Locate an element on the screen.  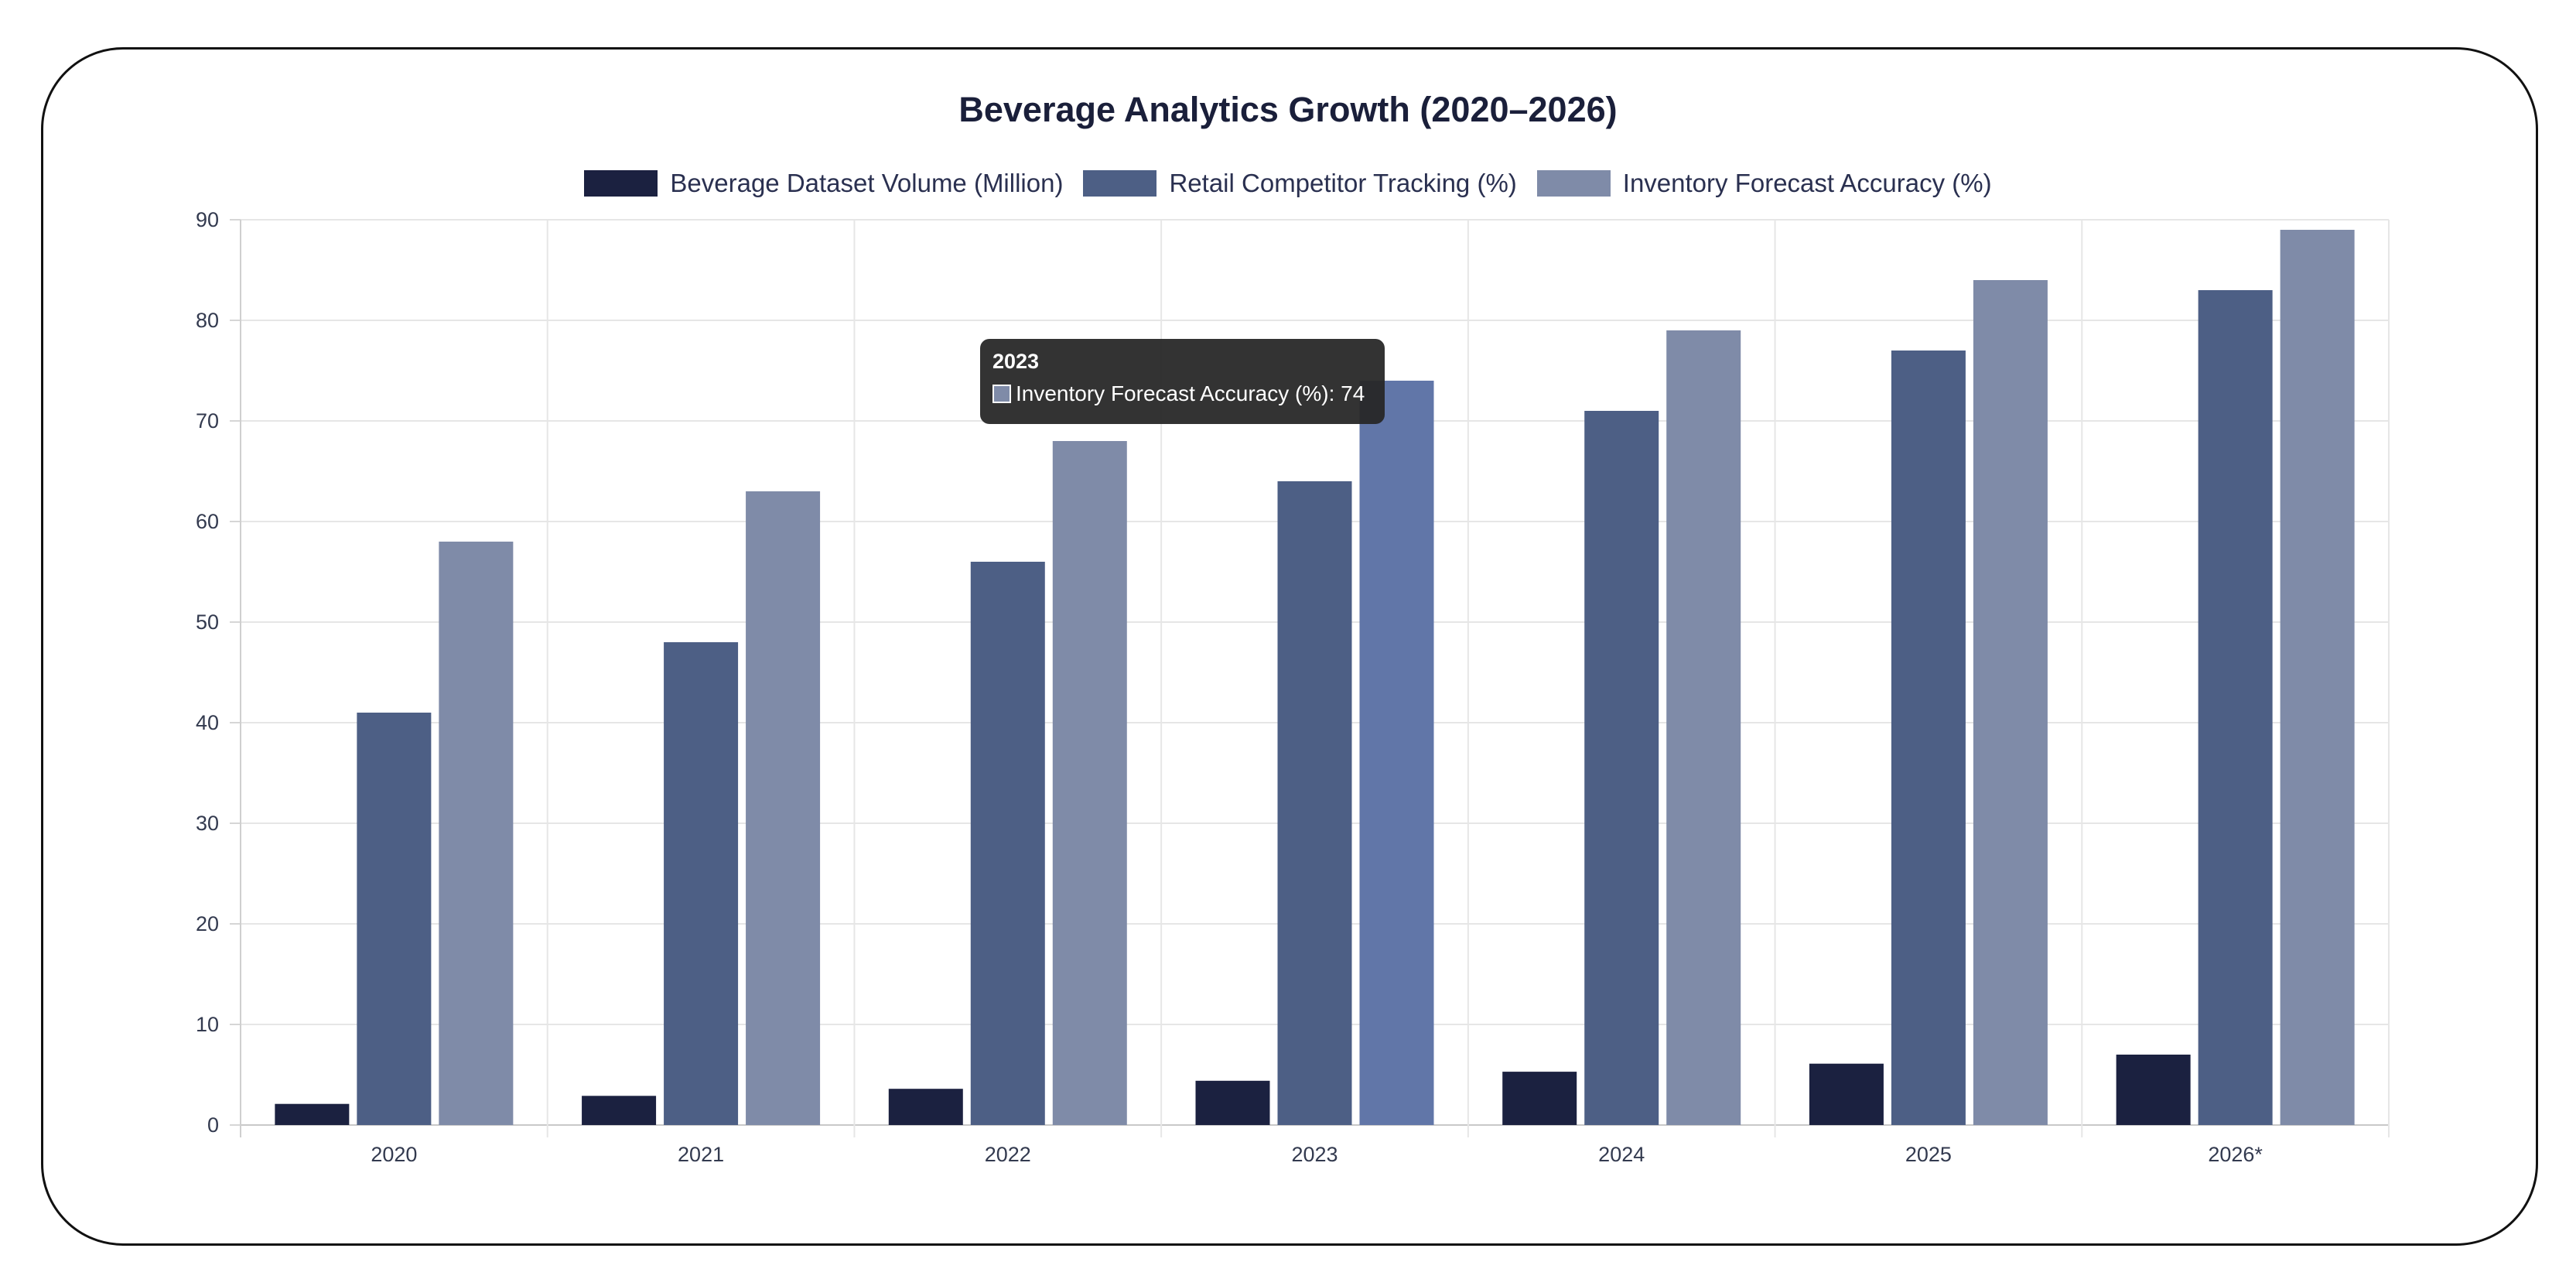
x-tick-label: 2026* is located at coordinates (2235, 1154).